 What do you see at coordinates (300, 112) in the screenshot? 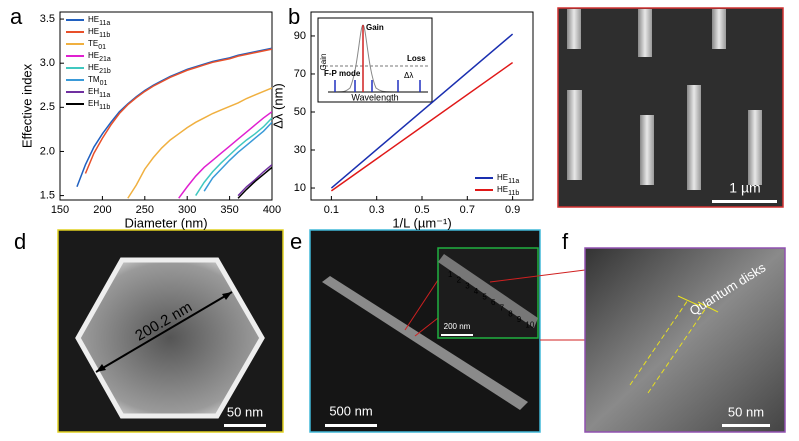
I see `y-tick-label: 50` at bounding box center [300, 112].